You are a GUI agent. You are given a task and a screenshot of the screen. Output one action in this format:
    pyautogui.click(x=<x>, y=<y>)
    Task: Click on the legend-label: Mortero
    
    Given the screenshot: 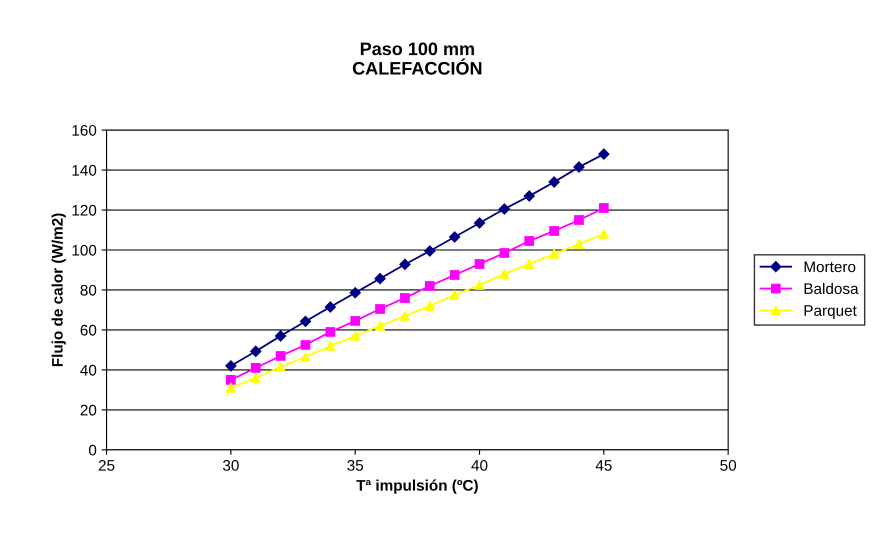 What is the action you would take?
    pyautogui.click(x=830, y=267)
    